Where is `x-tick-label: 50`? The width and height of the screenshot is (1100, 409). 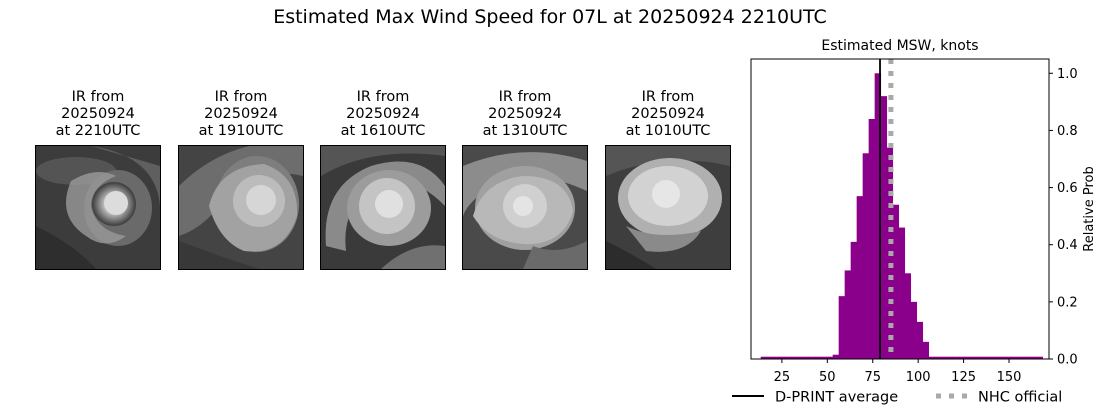
x-tick-label: 50 is located at coordinates (827, 377).